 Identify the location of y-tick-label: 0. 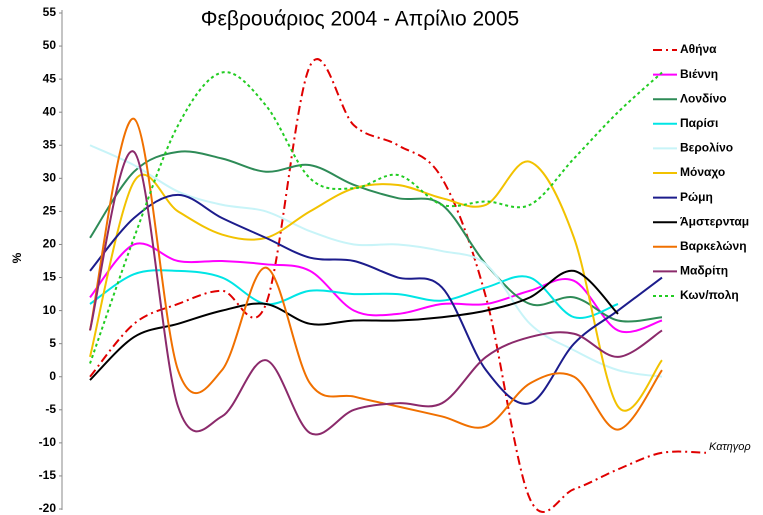
(52, 376).